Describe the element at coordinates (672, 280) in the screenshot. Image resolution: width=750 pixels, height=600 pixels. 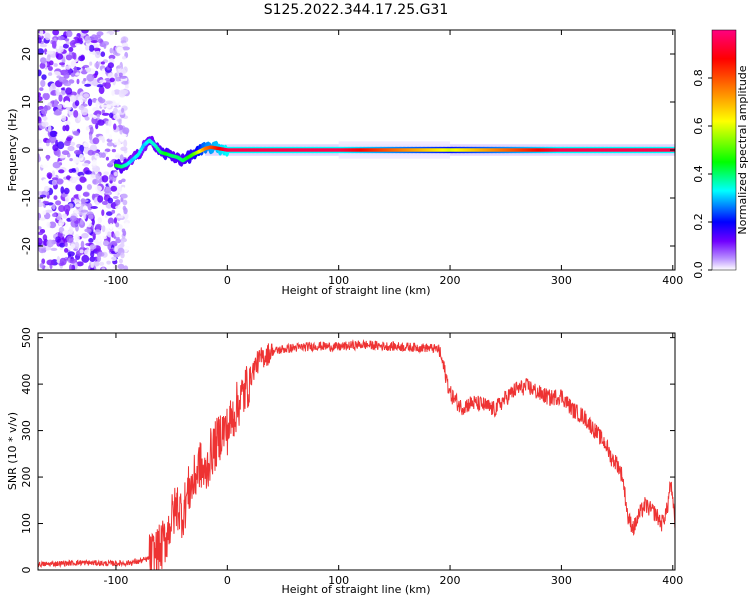
I see `x-tick-label: 400` at that location.